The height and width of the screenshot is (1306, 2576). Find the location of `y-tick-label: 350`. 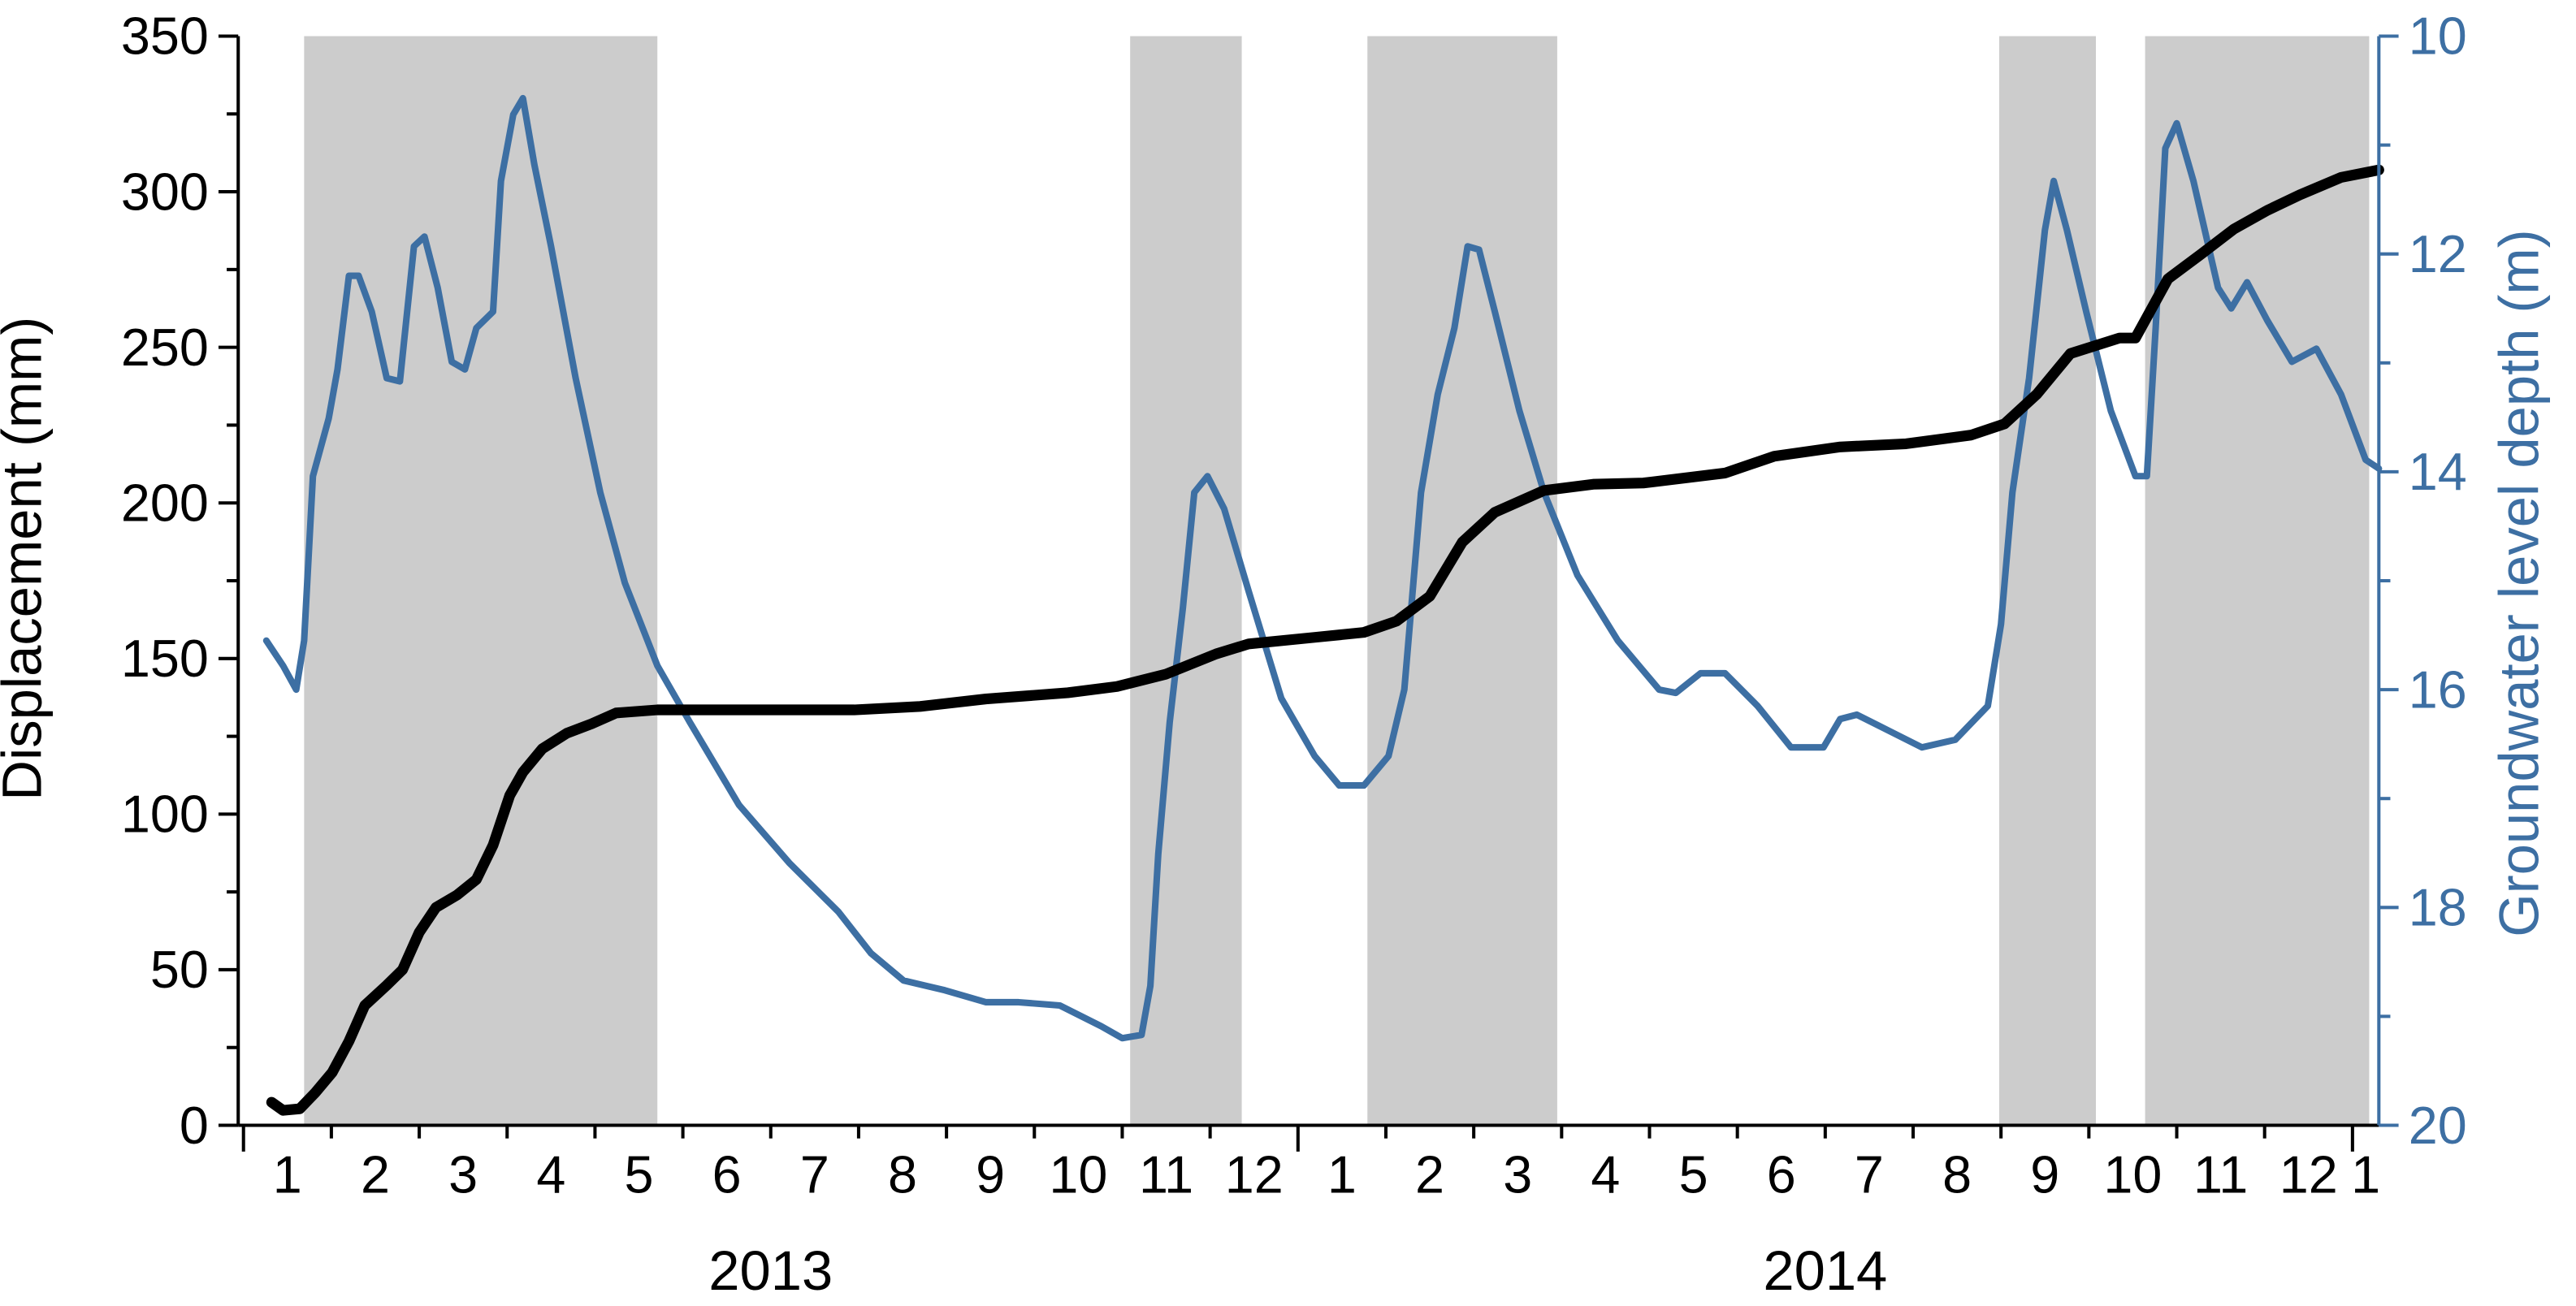

y-tick-label: 350 is located at coordinates (165, 36).